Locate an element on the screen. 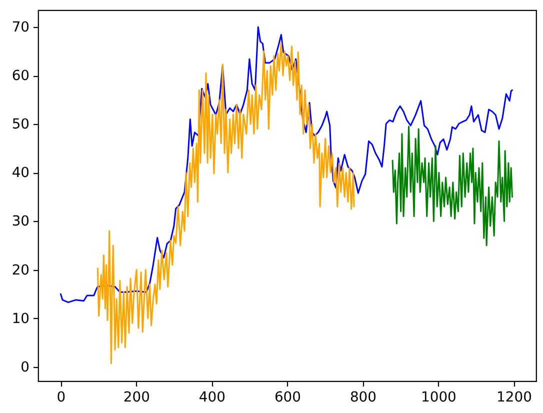 The image size is (543, 413). y-tick-label: 40 is located at coordinates (21, 173).